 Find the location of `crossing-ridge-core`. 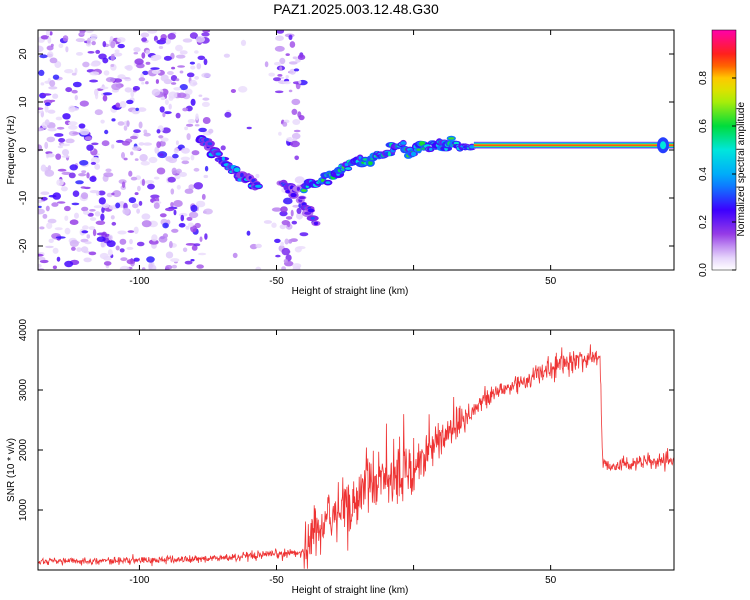

crossing-ridge-core is located at coordinates (293, 195).